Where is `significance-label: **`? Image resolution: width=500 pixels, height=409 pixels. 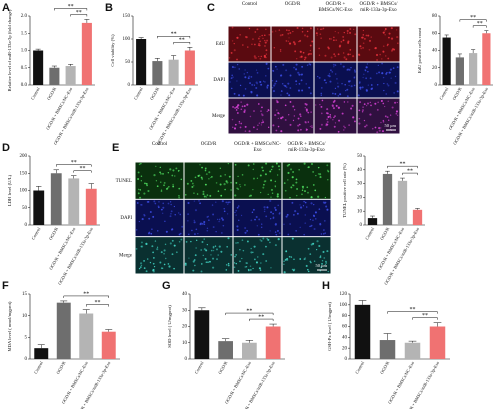 significance-label: ** is located at coordinates (413, 310).